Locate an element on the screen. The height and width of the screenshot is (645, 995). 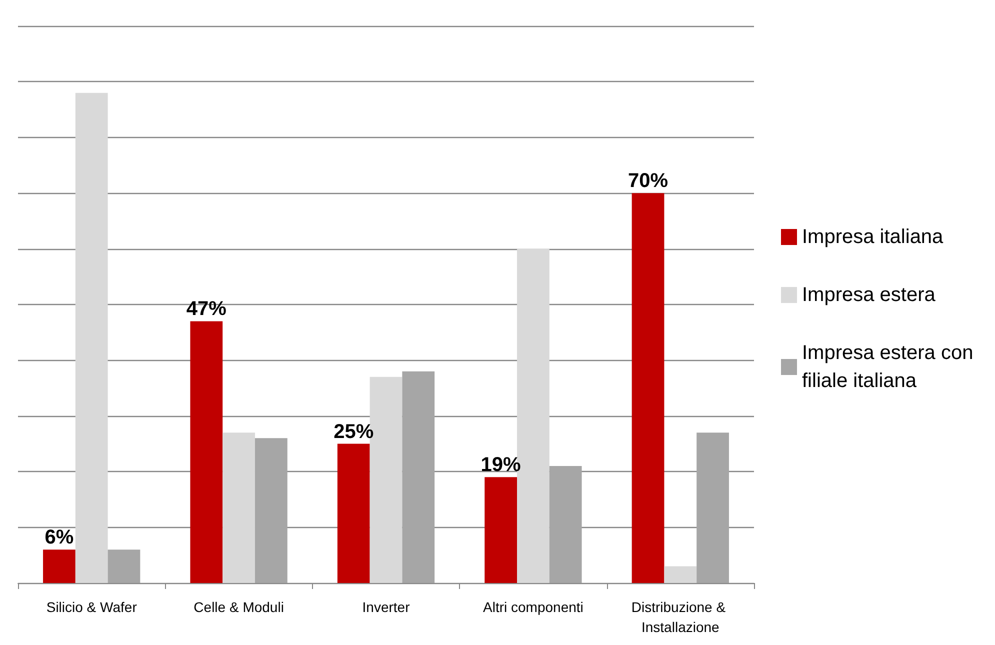
x-tick-label: Distribuzione & Installazione is located at coordinates (680, 617).